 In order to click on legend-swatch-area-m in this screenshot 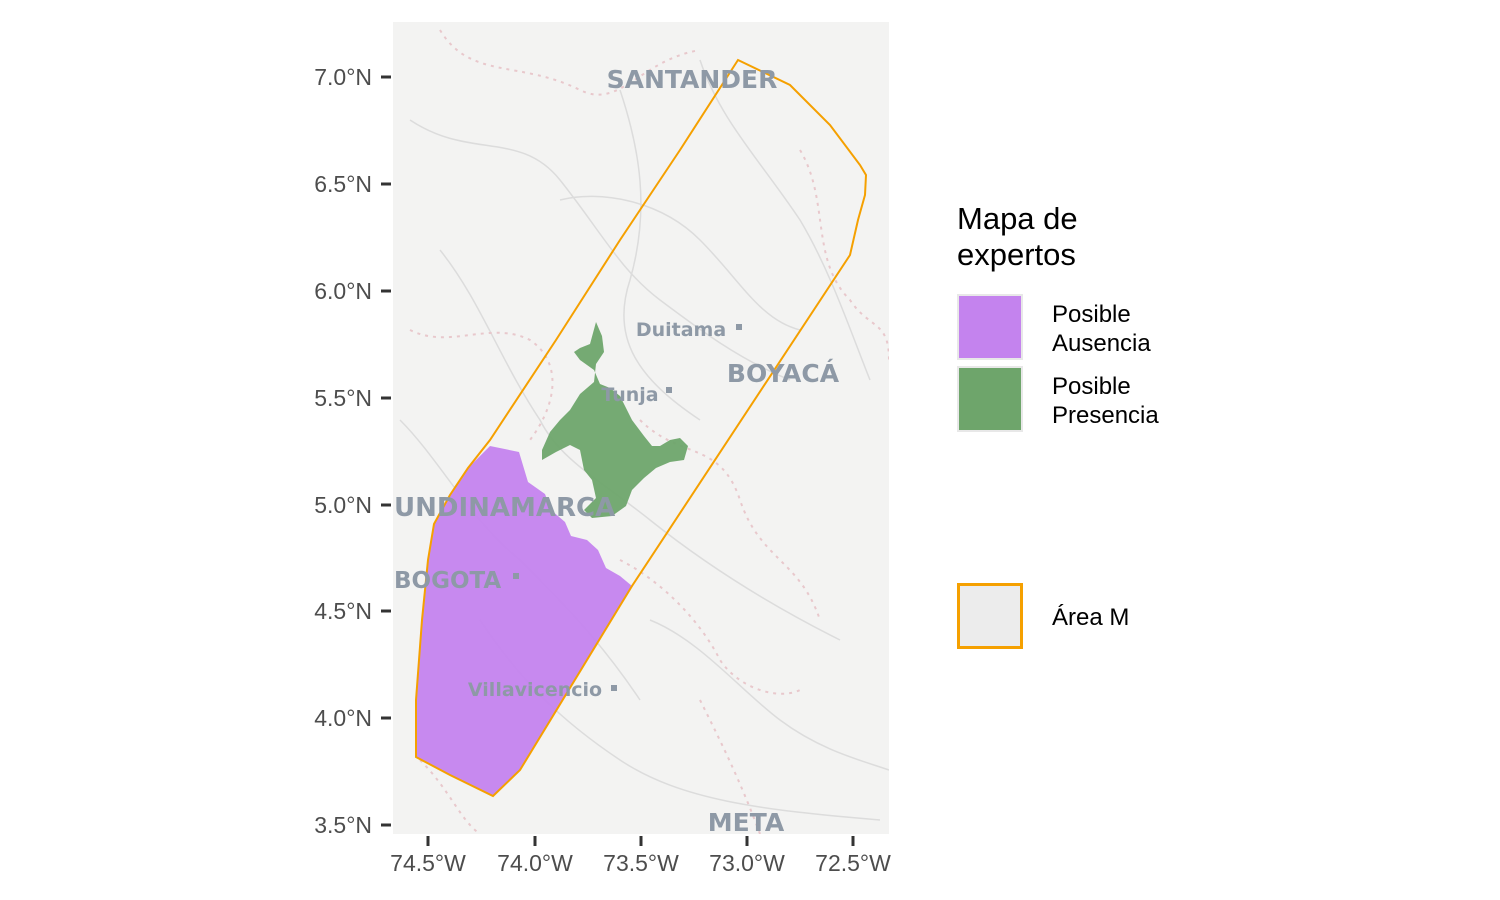, I will do `click(990, 616)`.